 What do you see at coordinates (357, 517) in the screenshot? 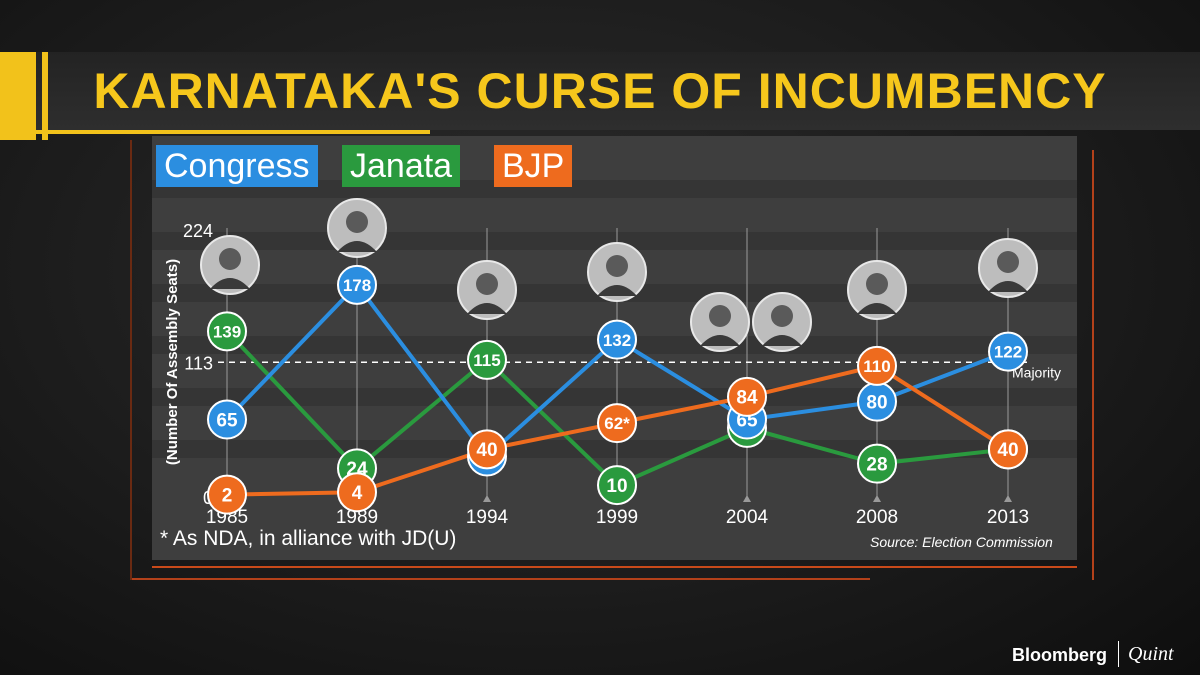
I see `x-tick-label: 1989` at bounding box center [357, 517].